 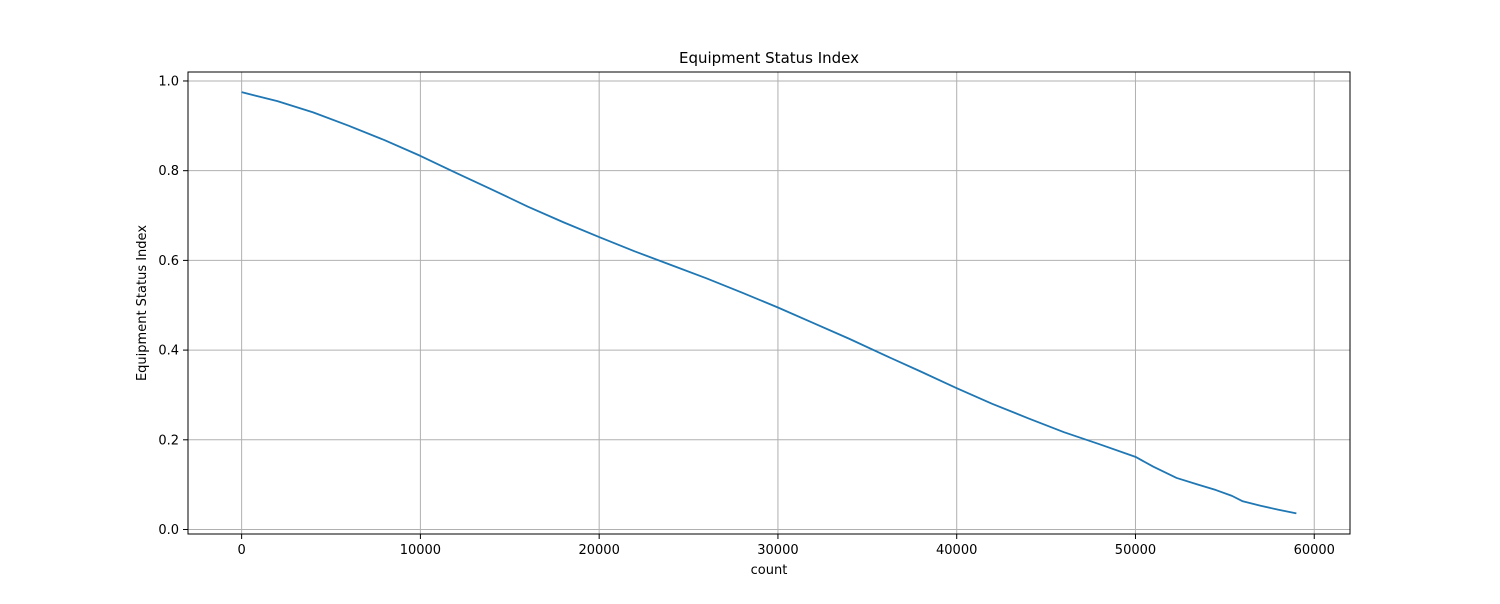 What do you see at coordinates (598, 550) in the screenshot?
I see `x-tick-label: 20000` at bounding box center [598, 550].